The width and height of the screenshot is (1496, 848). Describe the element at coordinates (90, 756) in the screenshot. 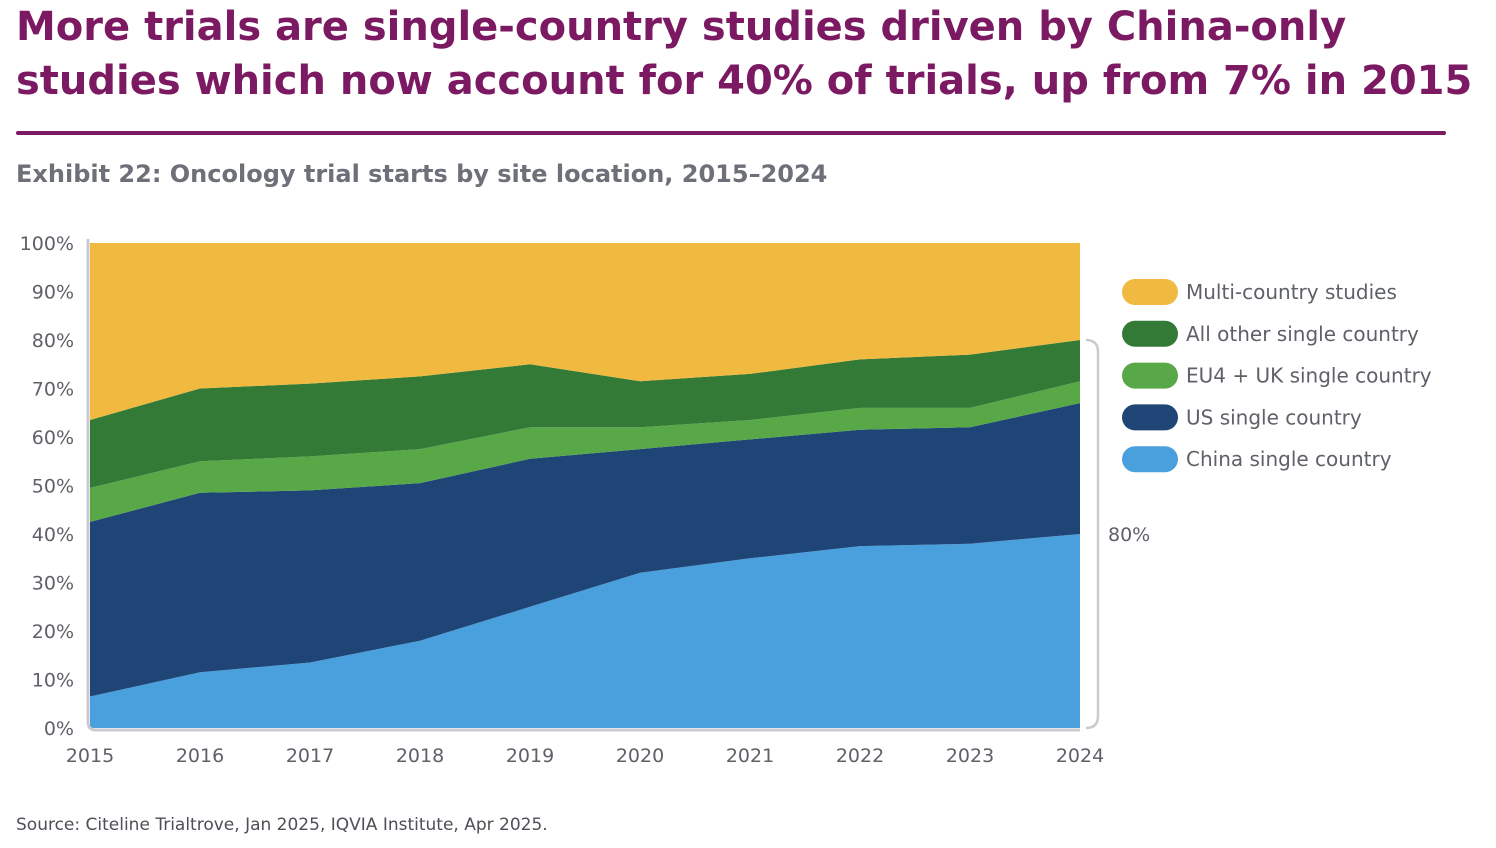

I see `x-tick-label: 2015` at that location.